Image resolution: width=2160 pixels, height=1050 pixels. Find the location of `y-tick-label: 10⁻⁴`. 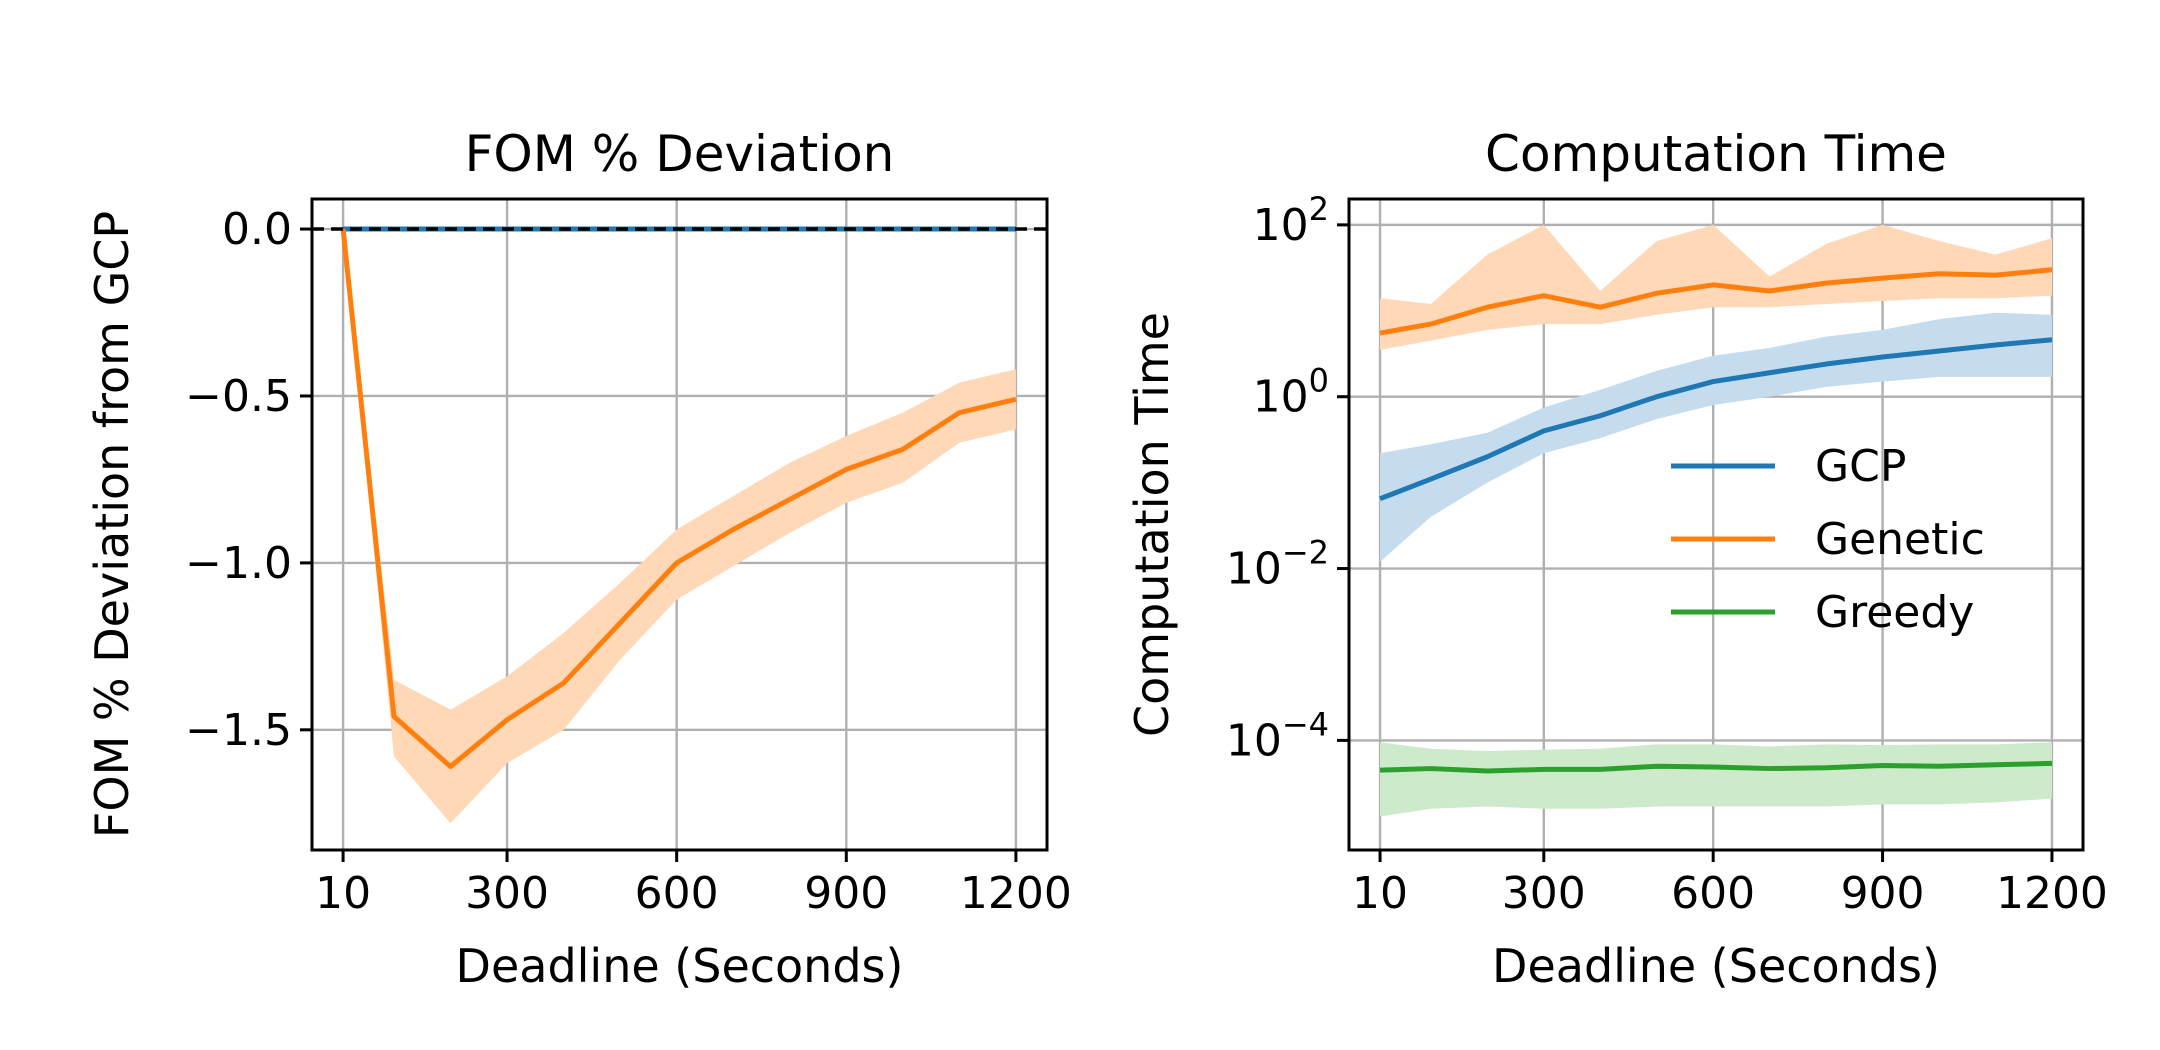

y-tick-label: 10⁻⁴ is located at coordinates (1277, 735).